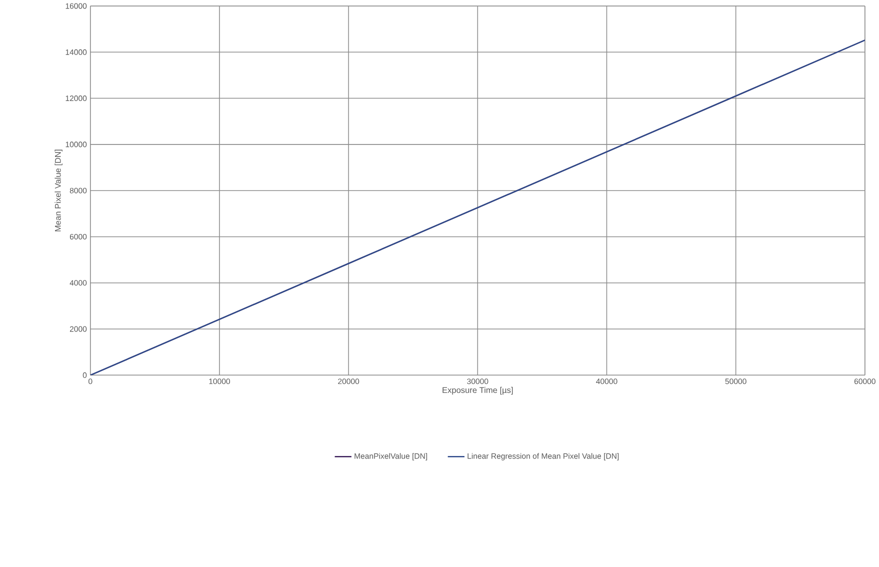 The image size is (879, 567). I want to click on y-axis-title: Mean Pixel Value [DN], so click(58, 191).